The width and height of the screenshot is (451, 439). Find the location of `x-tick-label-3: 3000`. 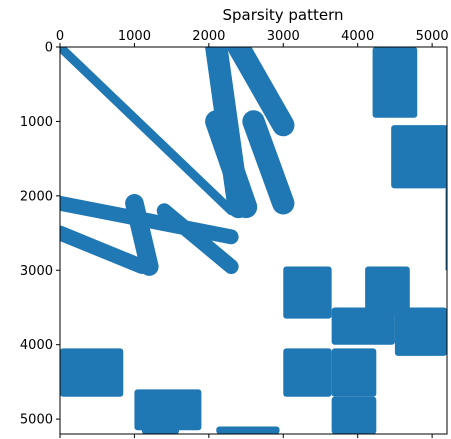

x-tick-label-3: 3000 is located at coordinates (283, 36).